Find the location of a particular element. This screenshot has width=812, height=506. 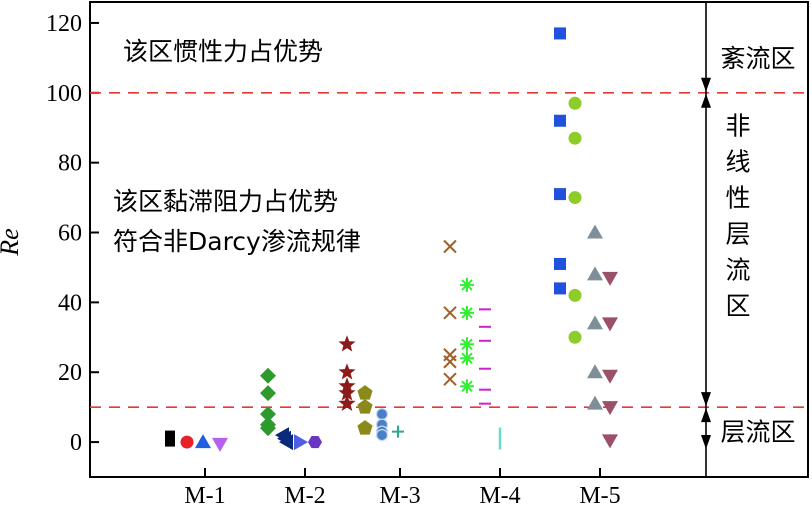

y-tick-label: 20 is located at coordinates (70, 373).